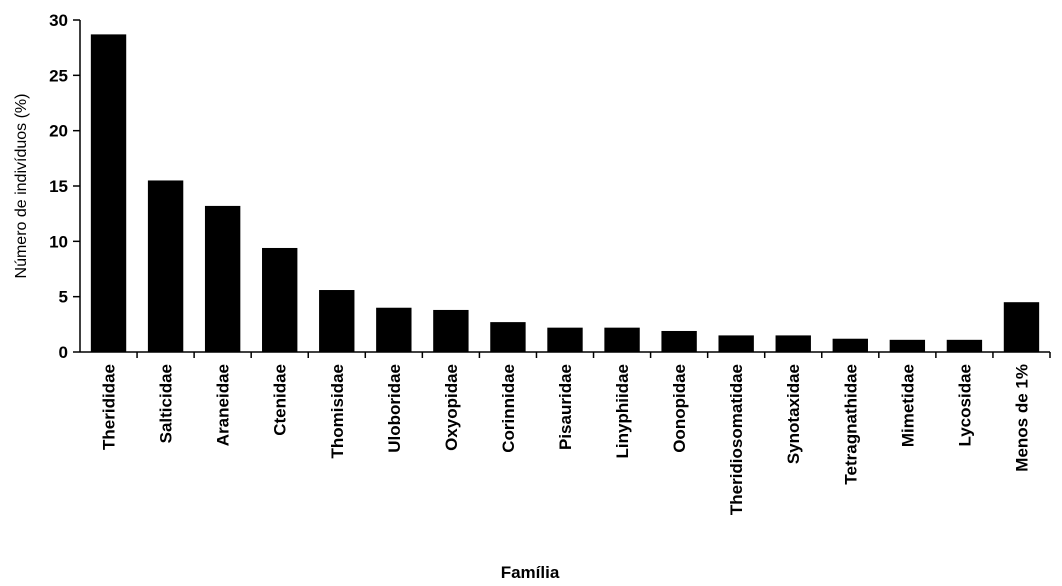  I want to click on x-axis-title: Família, so click(530, 572).